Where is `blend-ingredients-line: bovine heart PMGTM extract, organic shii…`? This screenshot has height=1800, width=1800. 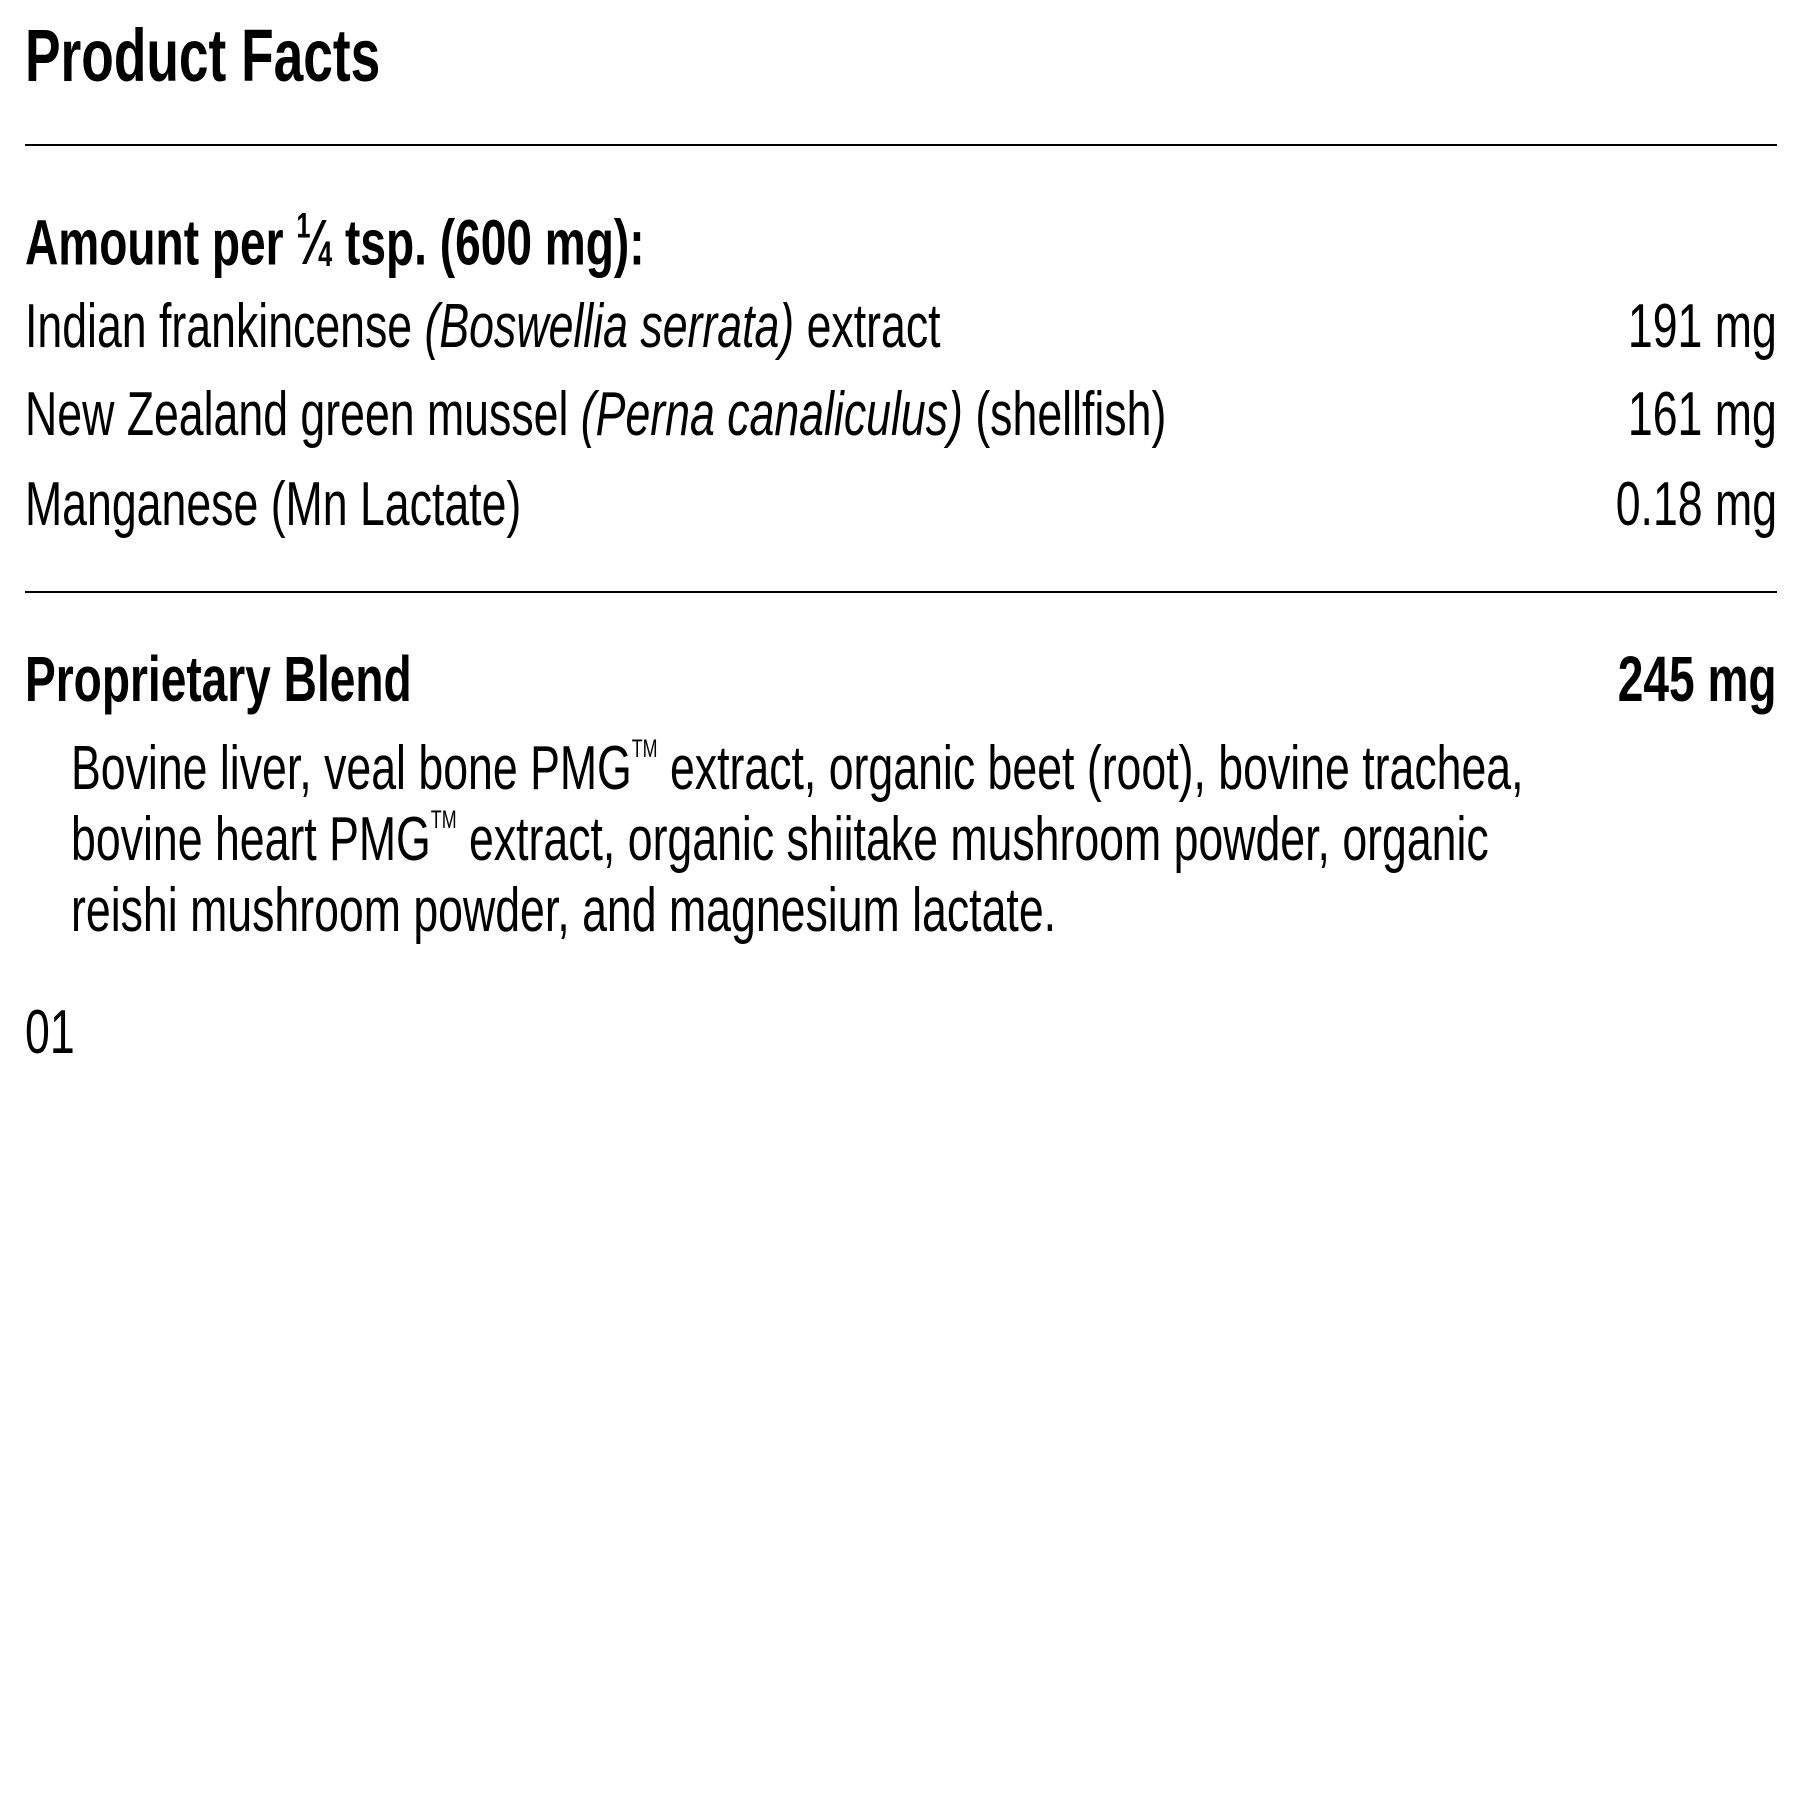 blend-ingredients-line: bovine heart PMGTM extract, organic shii… is located at coordinates (780, 839).